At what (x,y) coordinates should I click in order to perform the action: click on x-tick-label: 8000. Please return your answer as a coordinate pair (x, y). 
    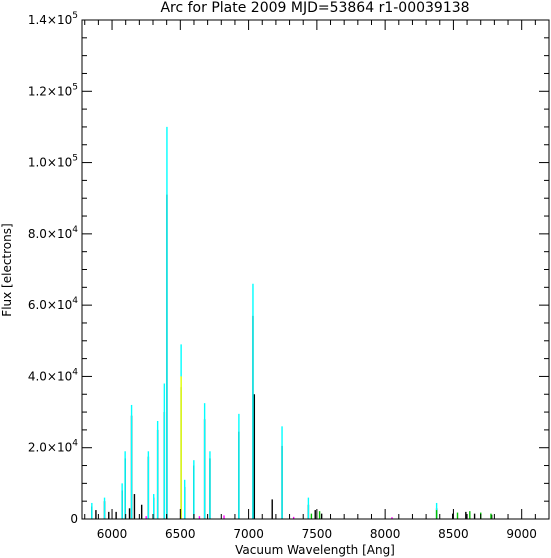
    Looking at the image, I should click on (385, 534).